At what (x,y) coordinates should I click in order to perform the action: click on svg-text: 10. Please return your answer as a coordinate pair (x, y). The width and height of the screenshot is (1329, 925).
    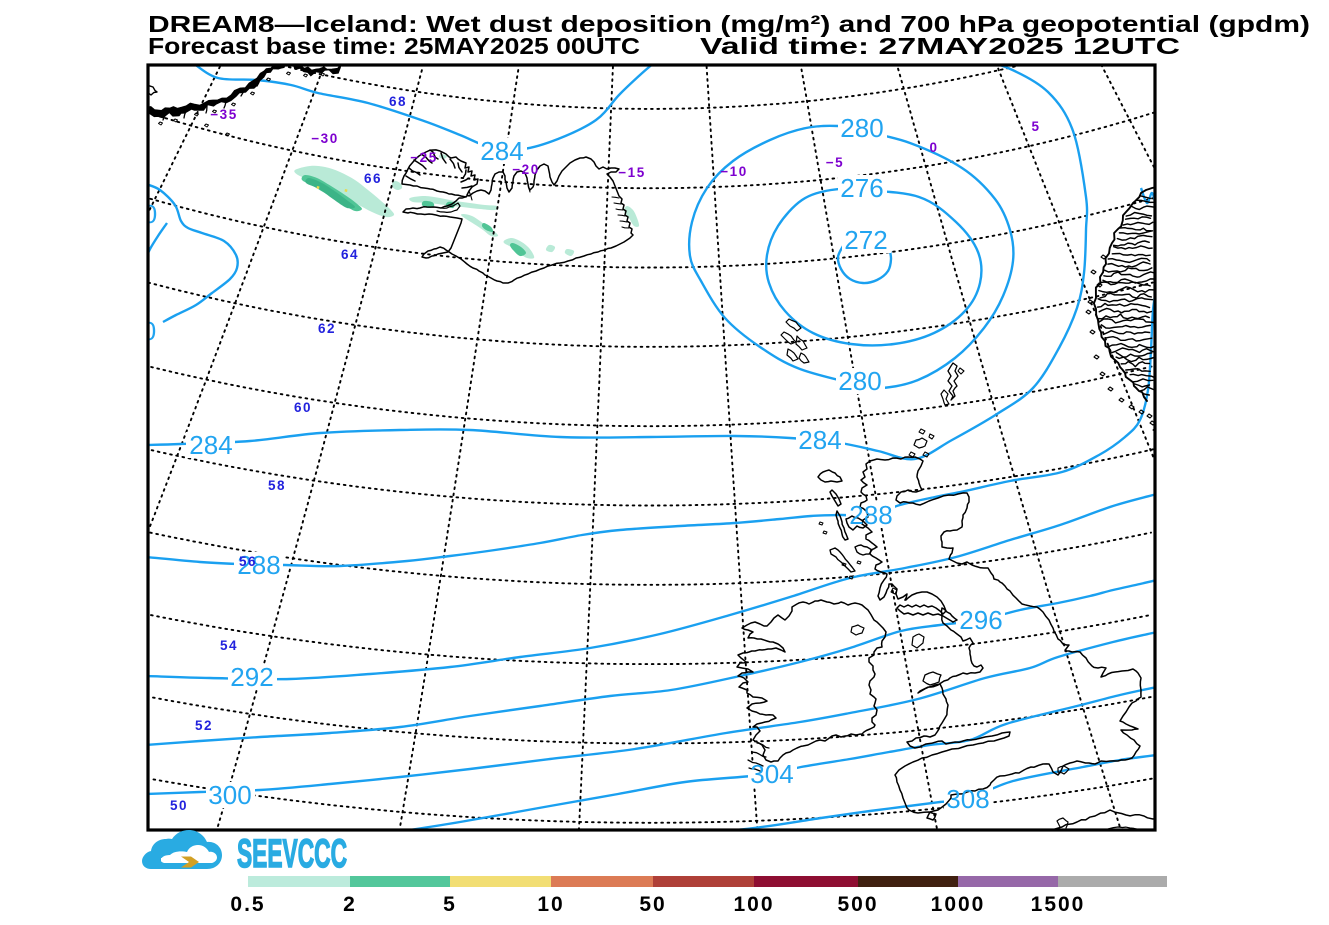
    Looking at the image, I should click on (550, 904).